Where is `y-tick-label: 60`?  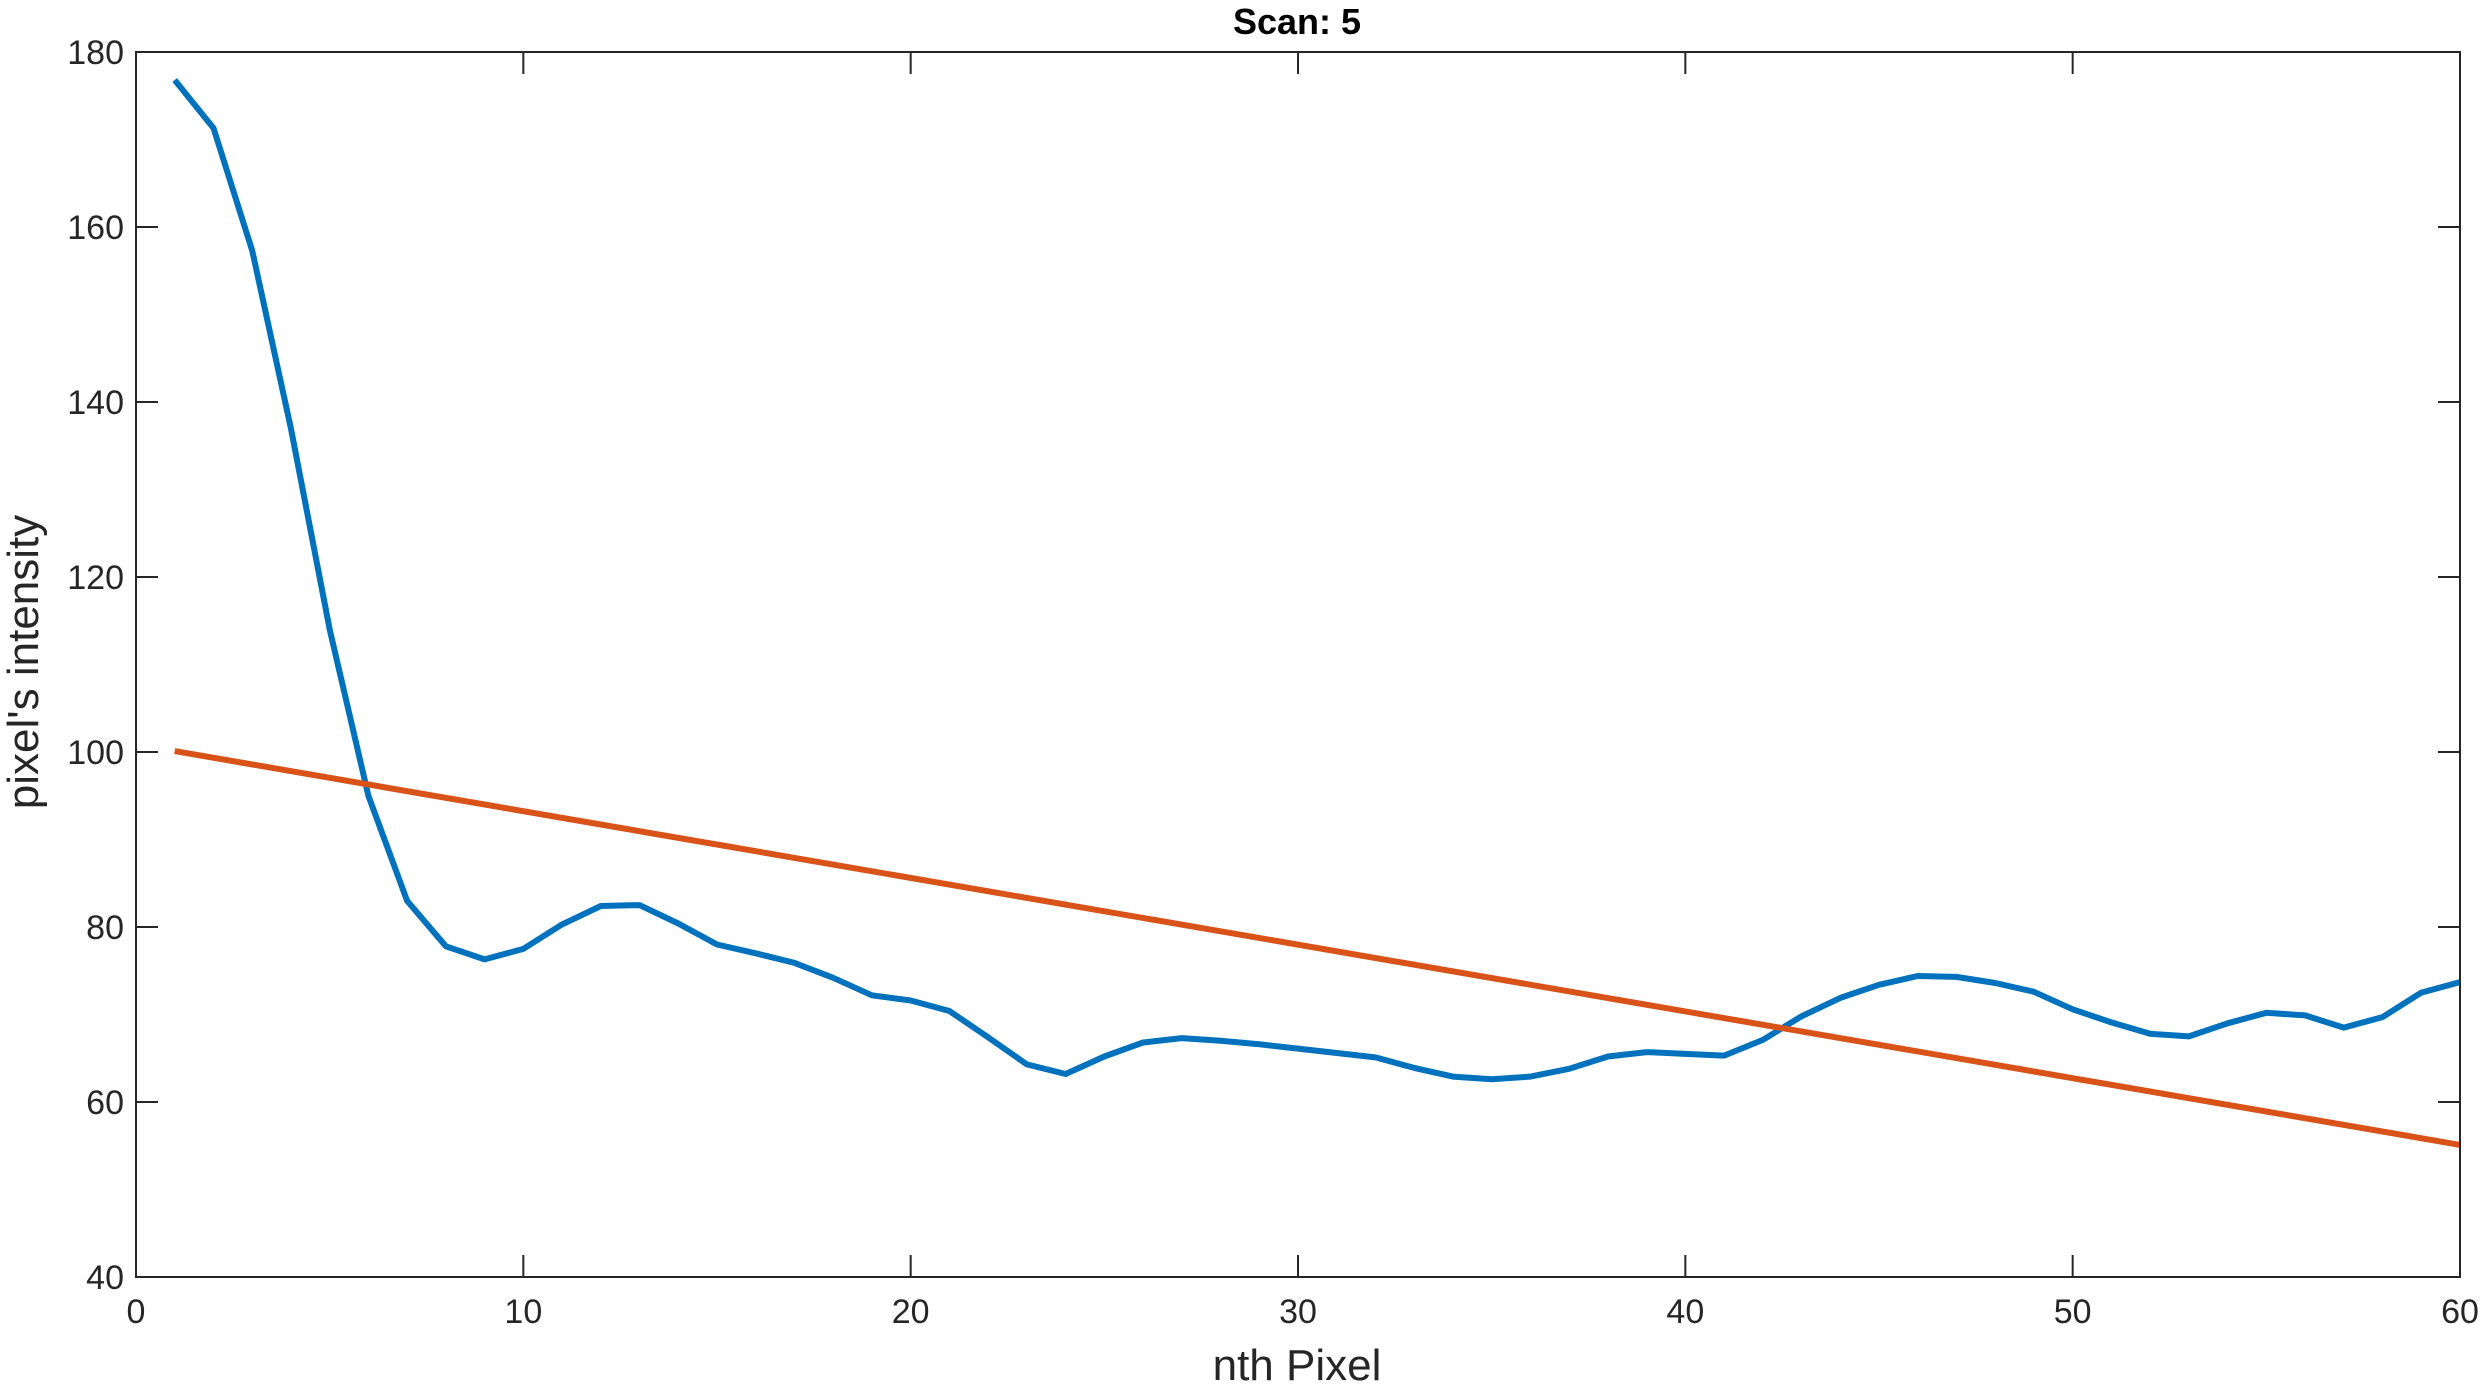
y-tick-label: 60 is located at coordinates (105, 1103).